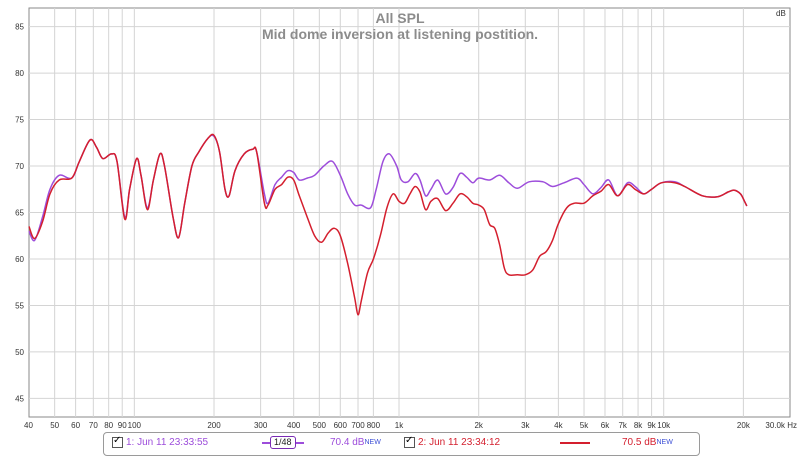 The height and width of the screenshot is (459, 800). I want to click on x-tick-label: 40, so click(28, 425).